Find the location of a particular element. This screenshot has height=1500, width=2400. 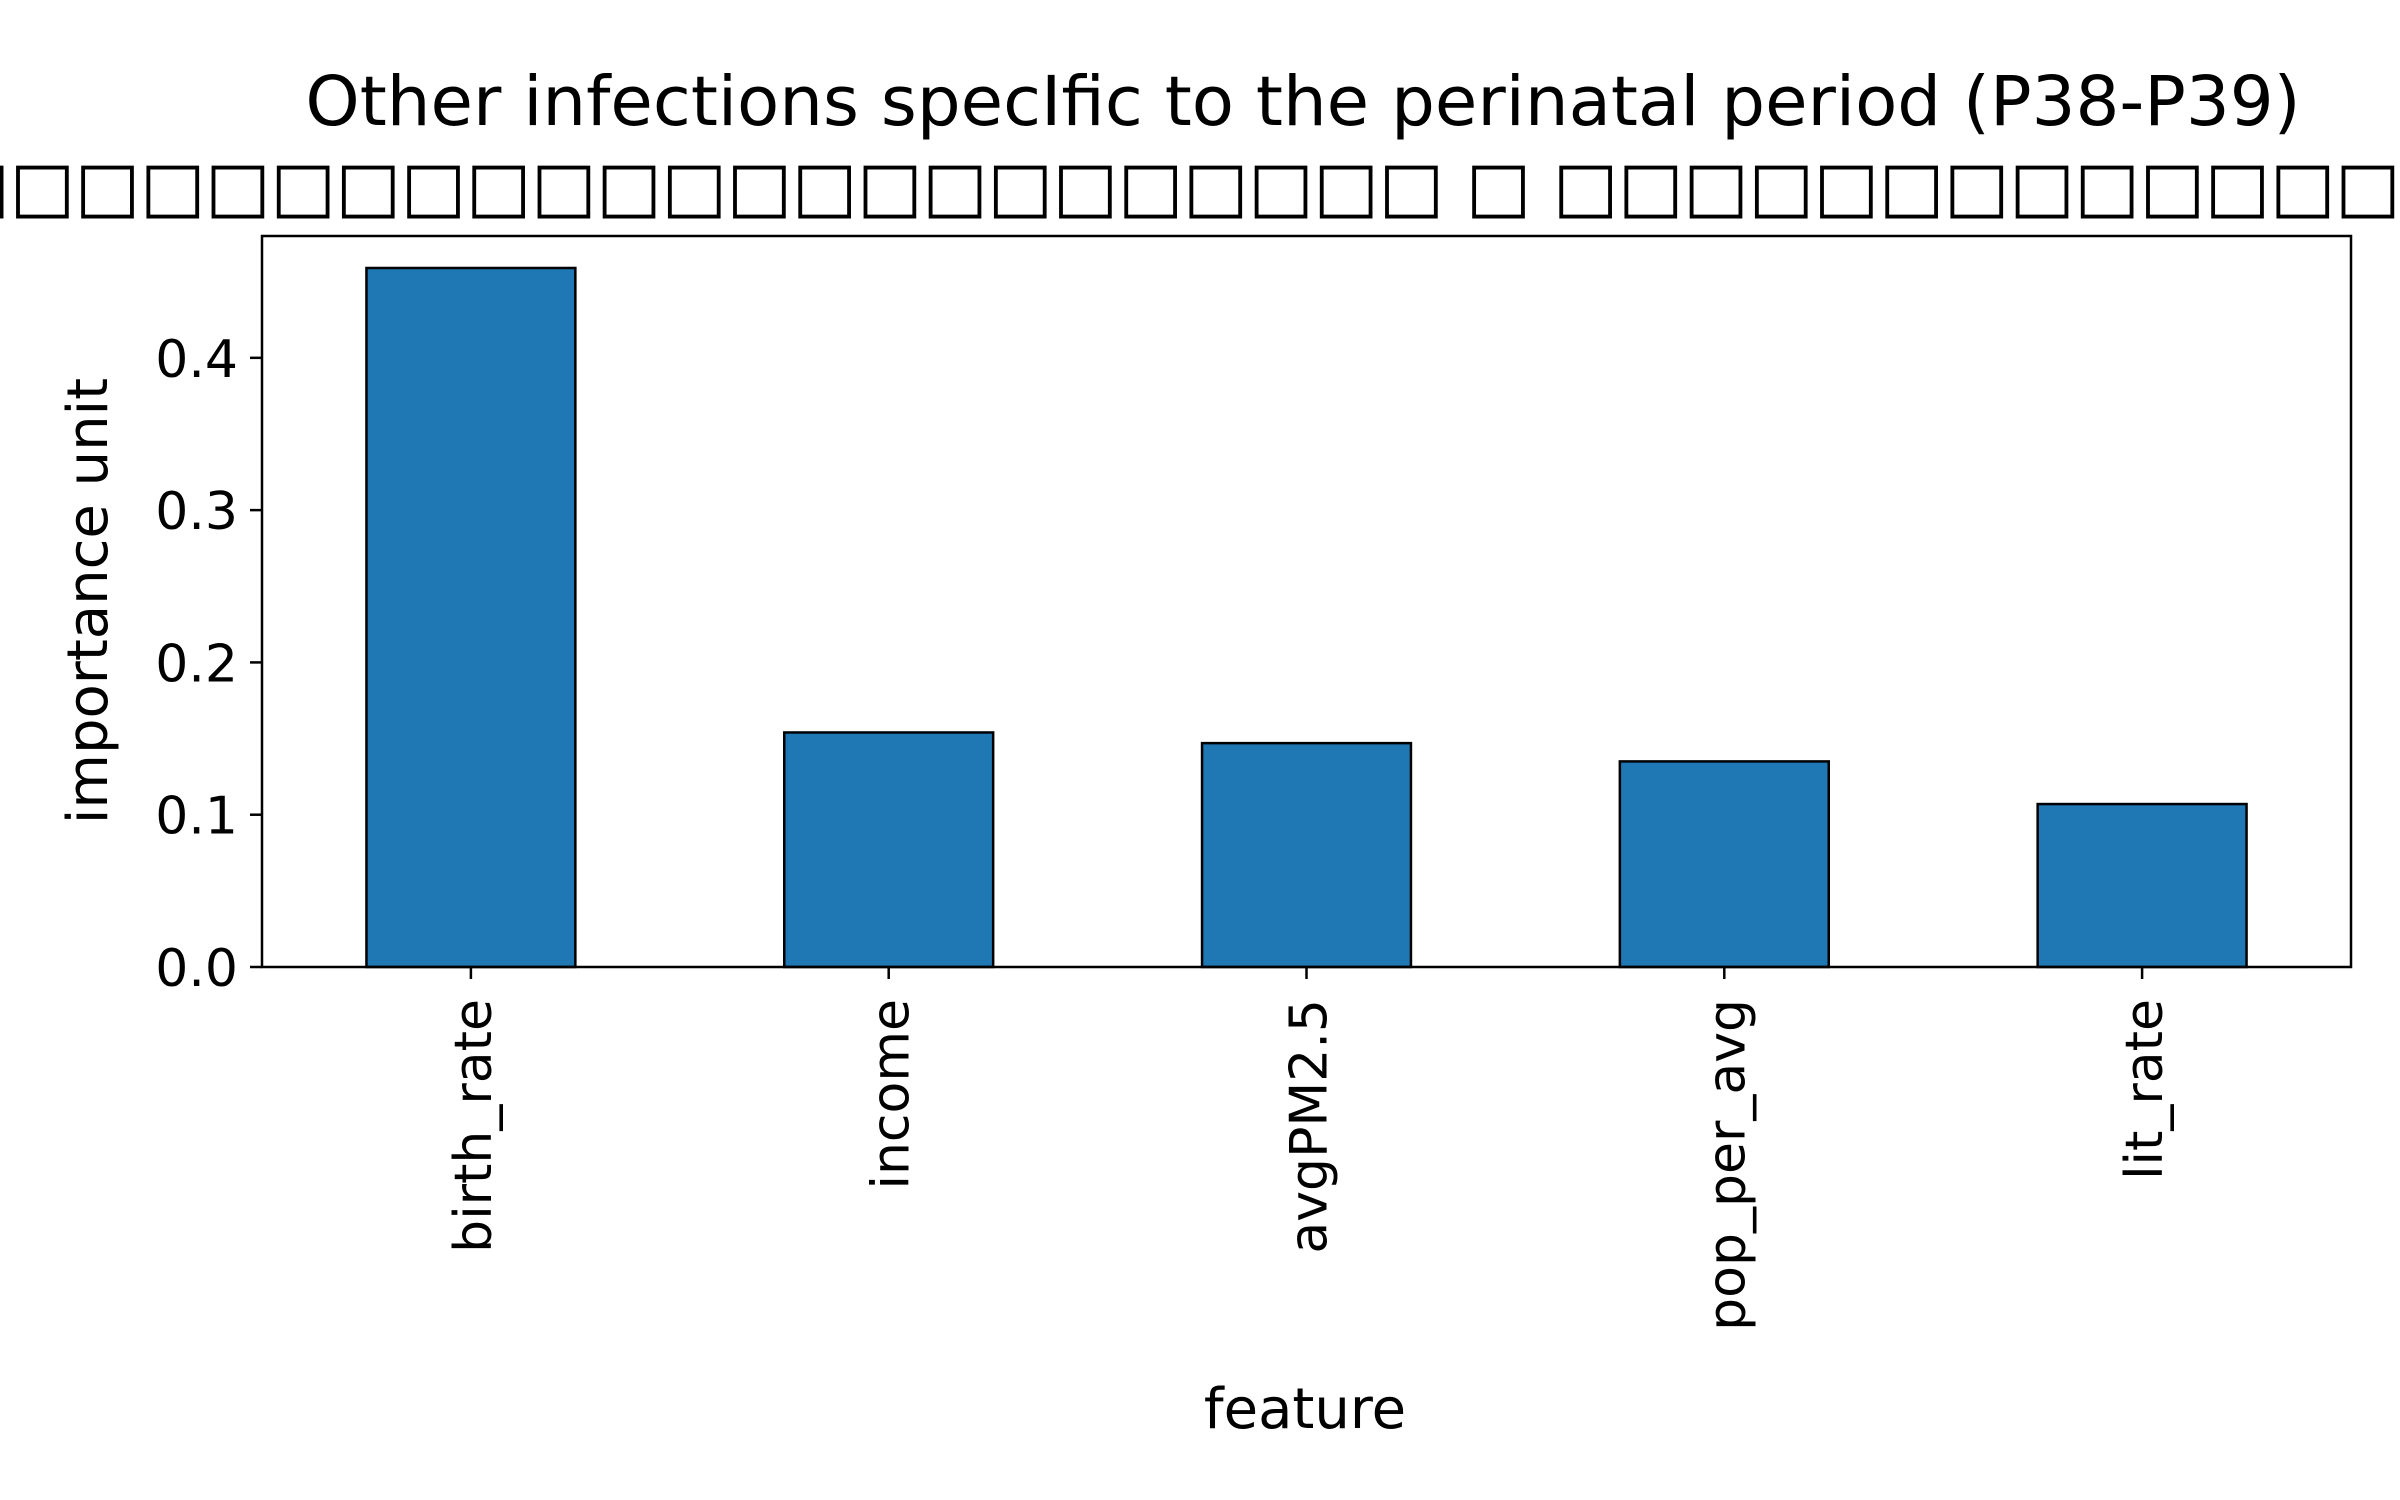

bar-pop_per_avg is located at coordinates (1724, 864).